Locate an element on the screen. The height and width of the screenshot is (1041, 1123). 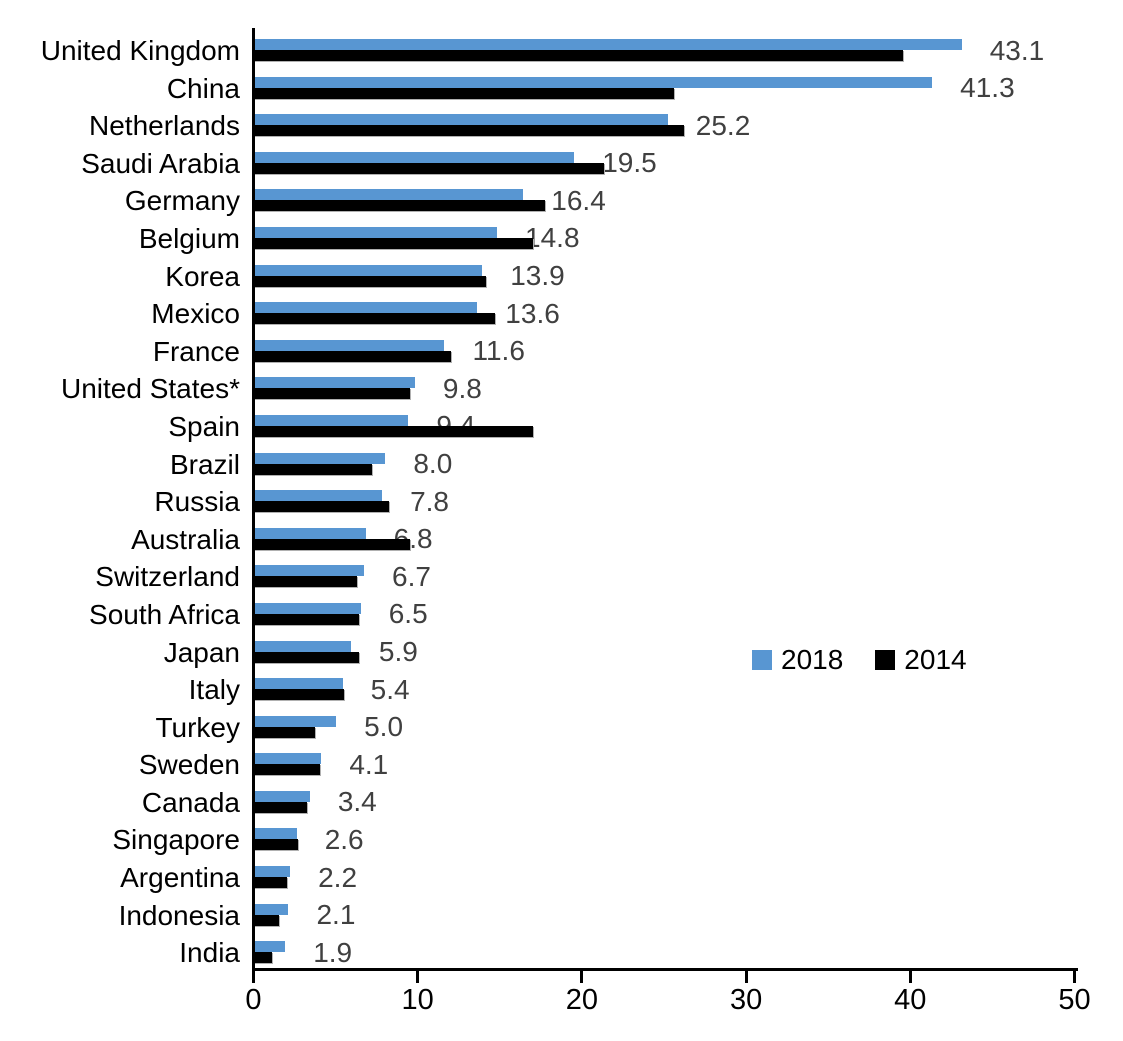
category-row: Switzerland 6.7 is located at coordinates (561, 575).